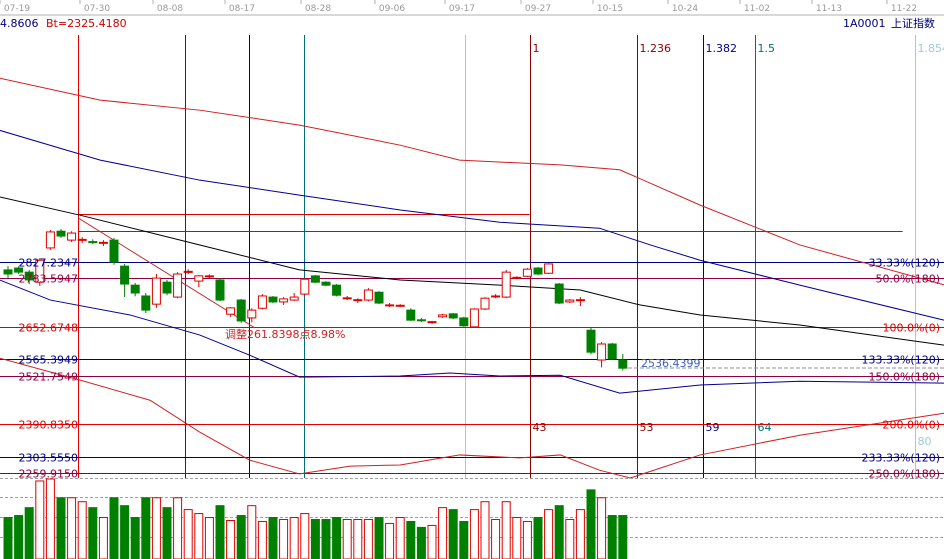  What do you see at coordinates (904, 9) in the screenshot?
I see `date-label: 11-22` at bounding box center [904, 9].